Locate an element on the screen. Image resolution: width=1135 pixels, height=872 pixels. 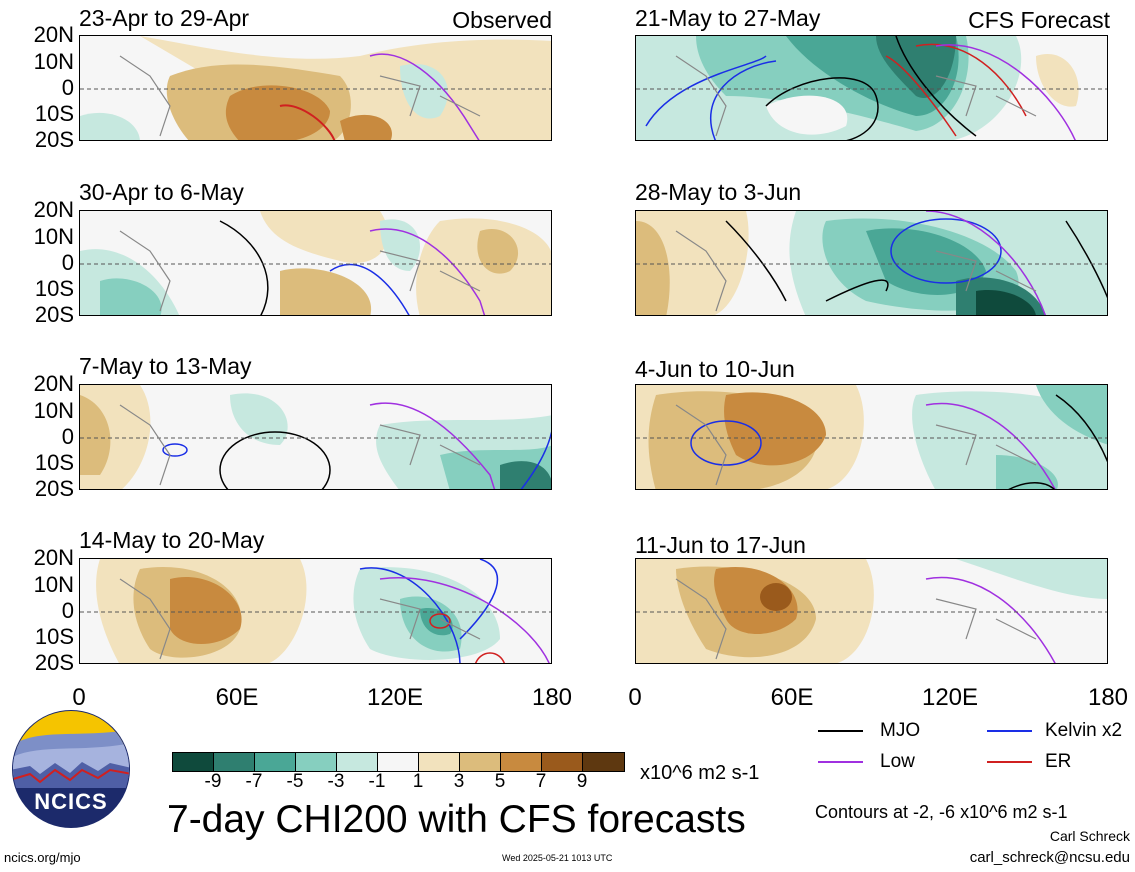
footer-timestamp: Wed 2025-05-21 1013 UTC is located at coordinates (557, 858).